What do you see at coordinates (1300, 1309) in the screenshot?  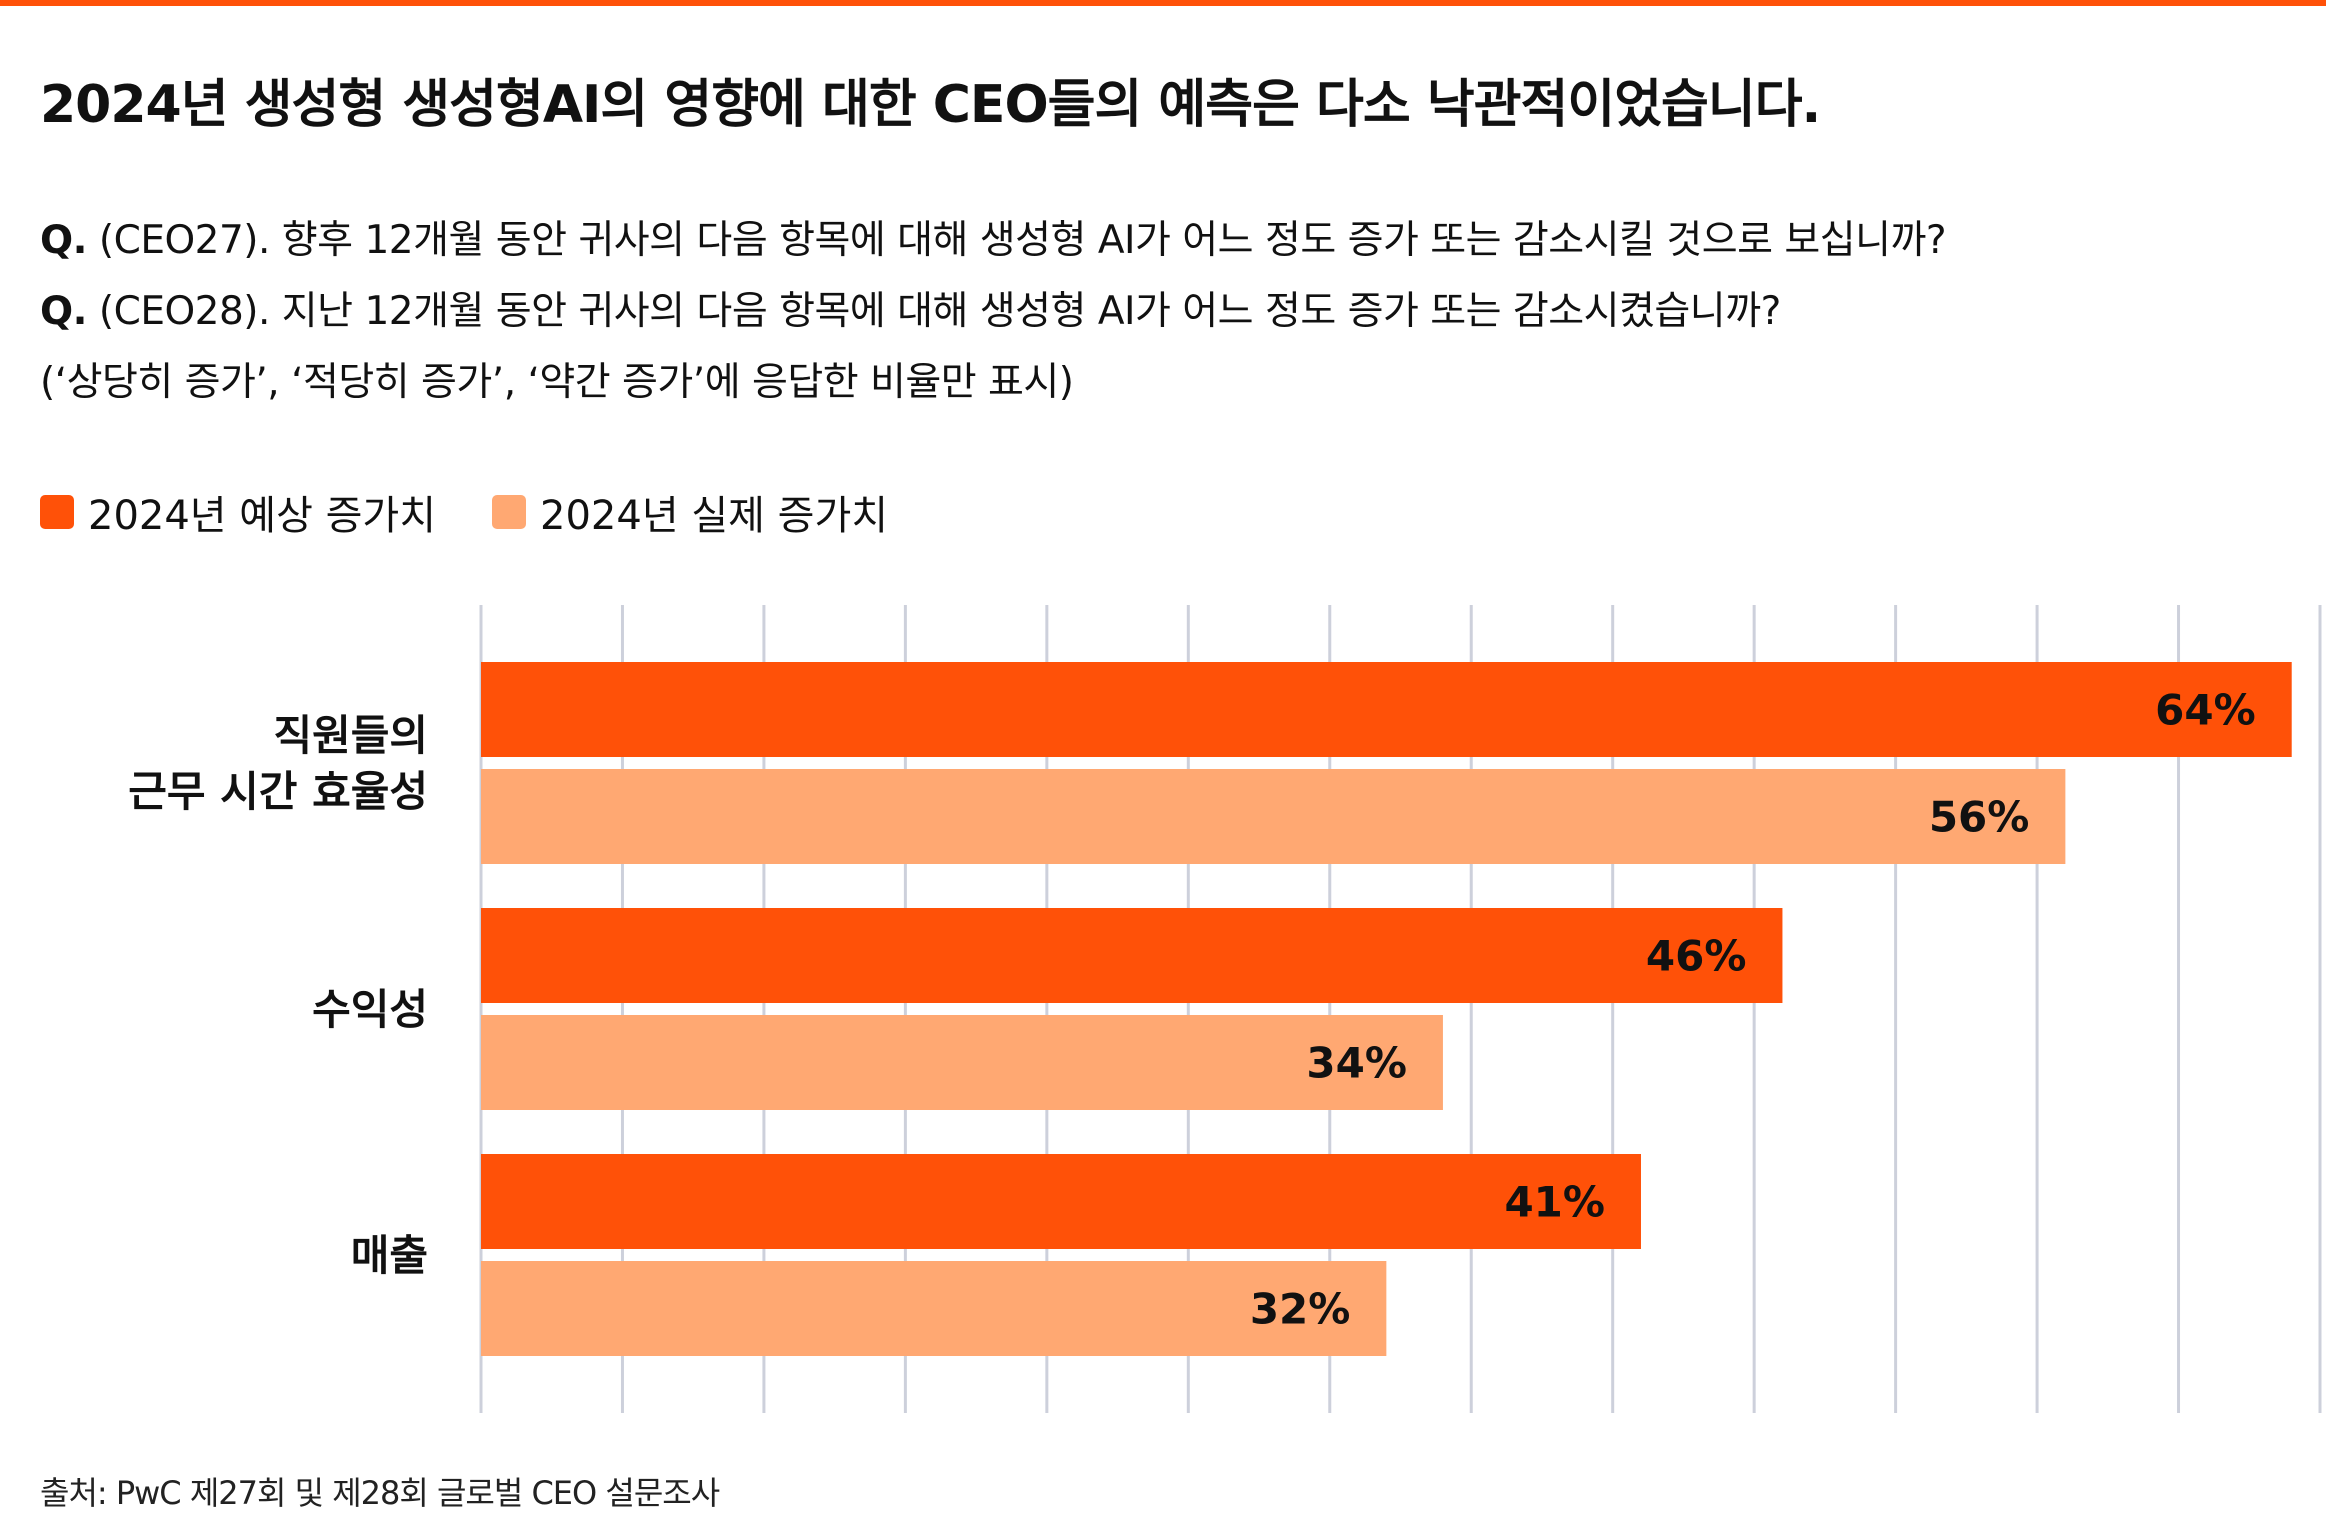 I see `data-label-actual: 32%` at bounding box center [1300, 1309].